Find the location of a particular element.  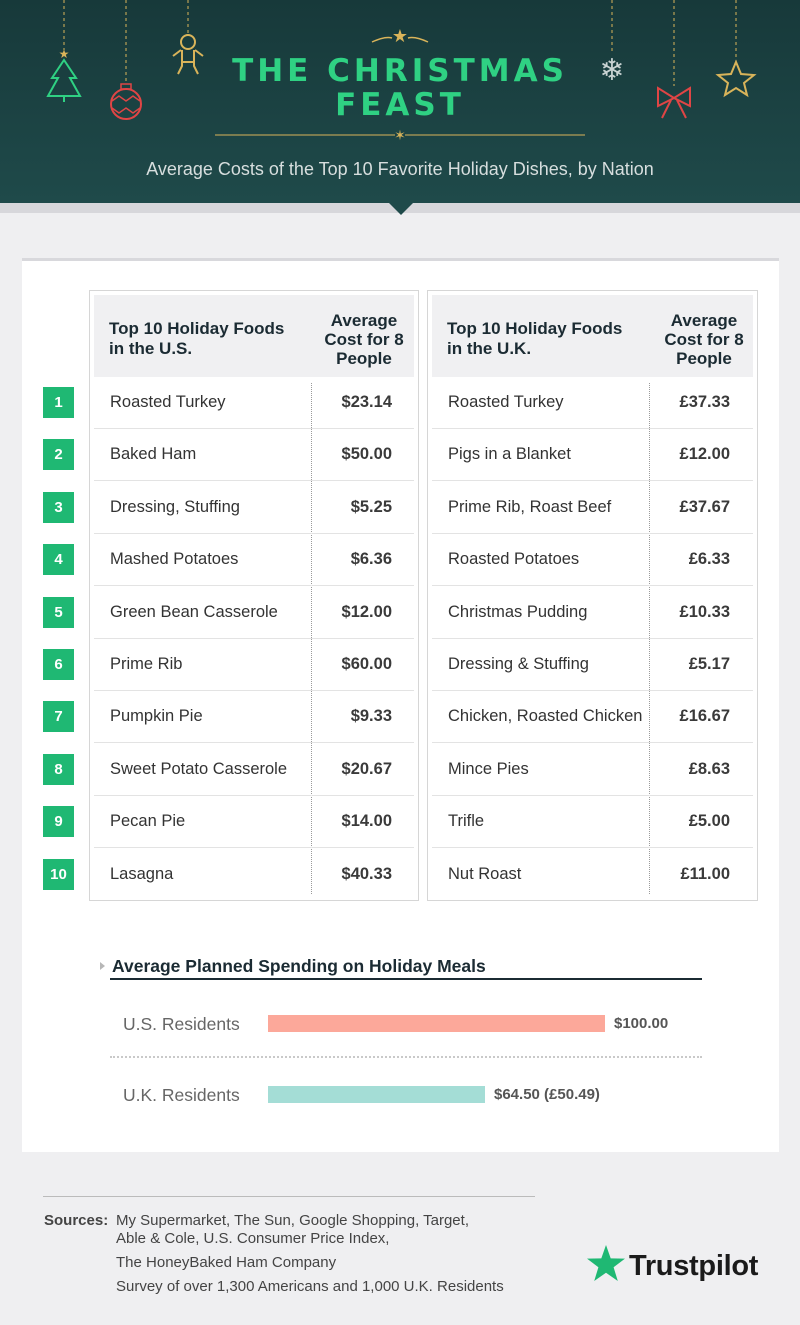

food-cost: £37.67 is located at coordinates (704, 506).